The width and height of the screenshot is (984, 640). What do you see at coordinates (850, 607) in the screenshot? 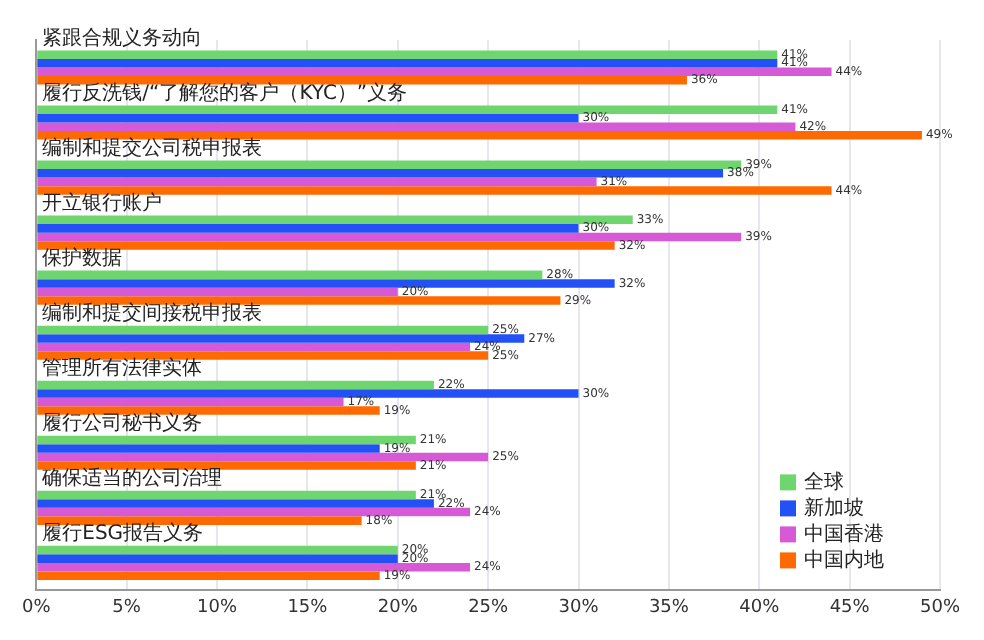
I see `x-tick-label: 45%` at bounding box center [850, 607].